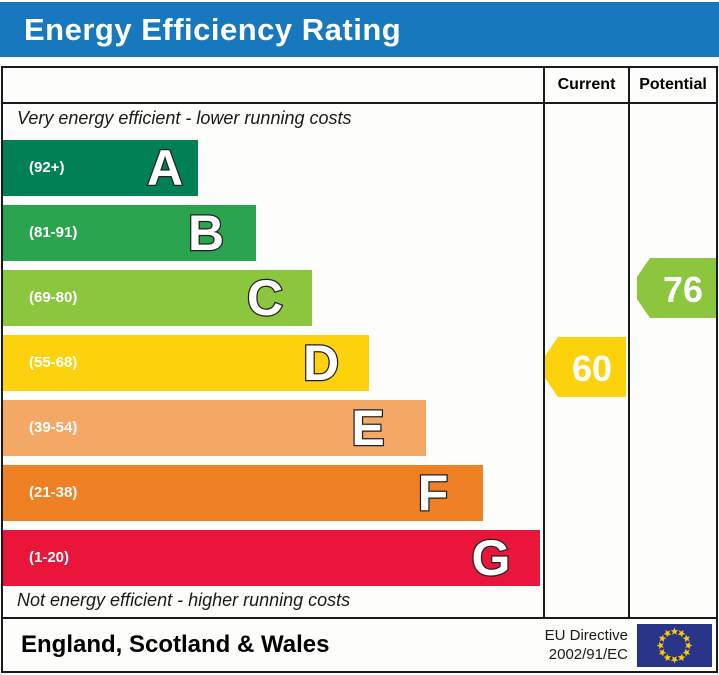 The width and height of the screenshot is (719, 675). Describe the element at coordinates (629, 342) in the screenshot. I see `potential-column-divider` at that location.